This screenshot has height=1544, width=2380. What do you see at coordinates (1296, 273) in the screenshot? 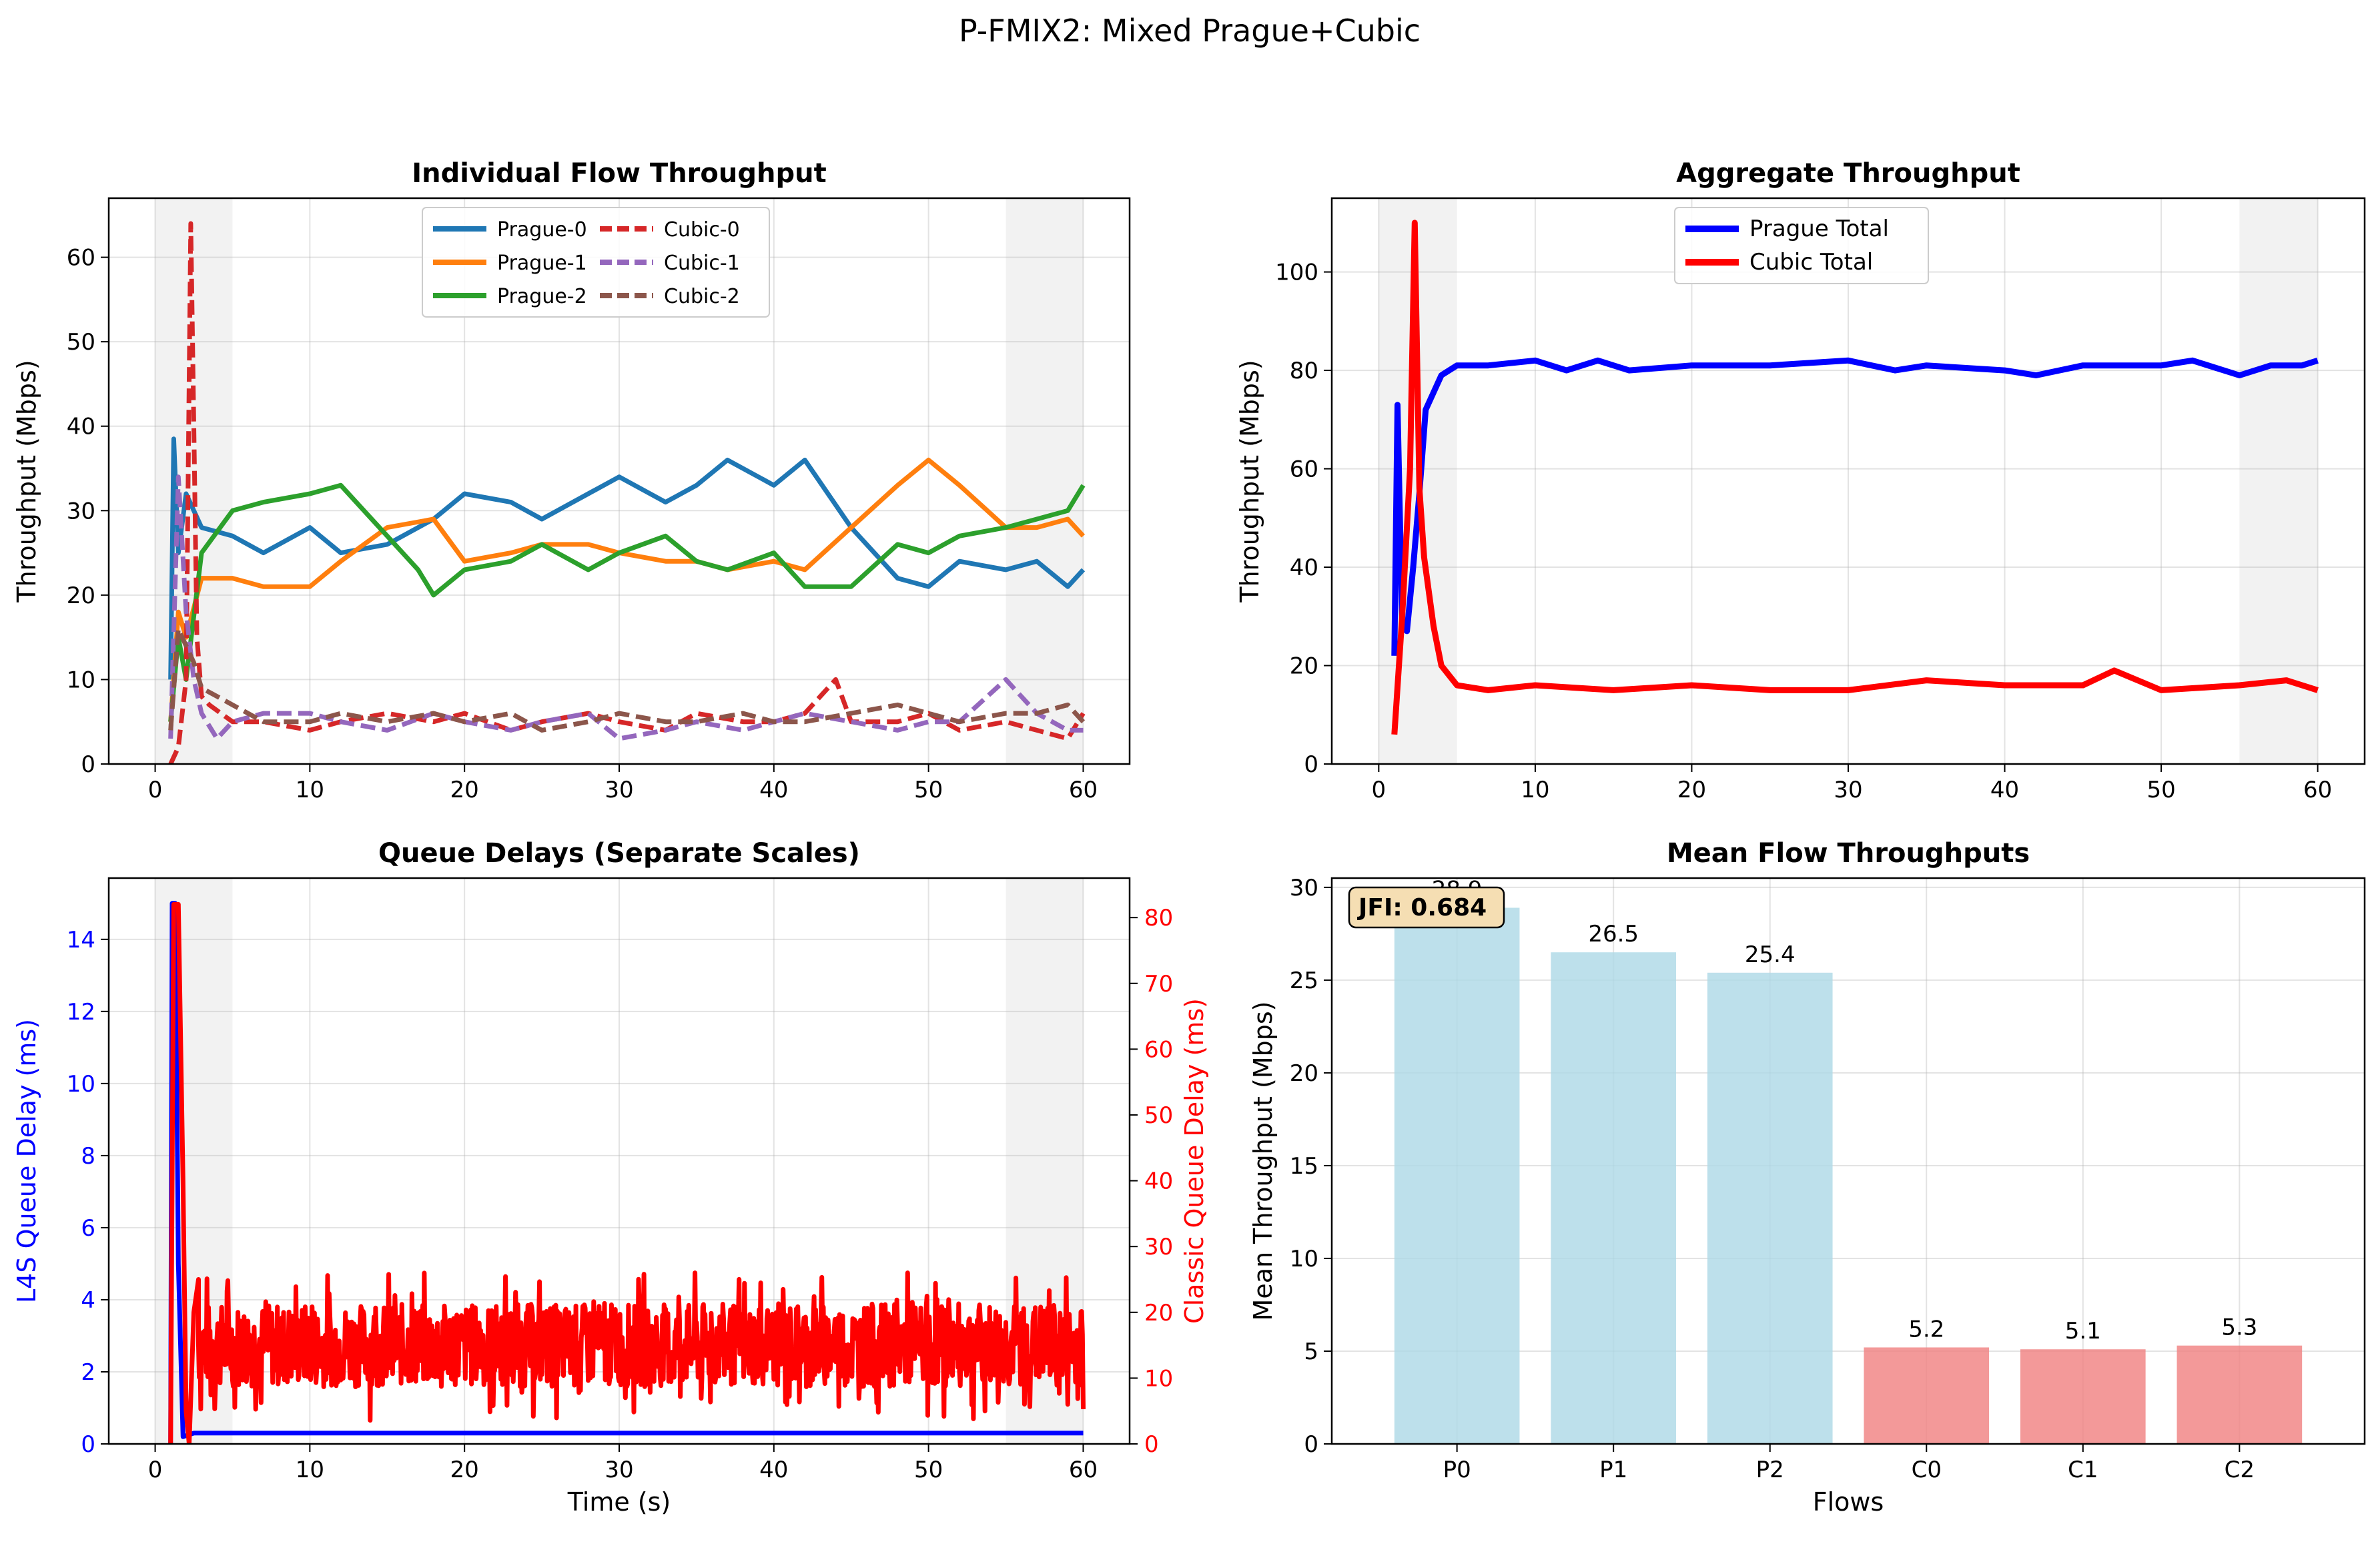
I see `y-tick-label: 100` at bounding box center [1296, 273].